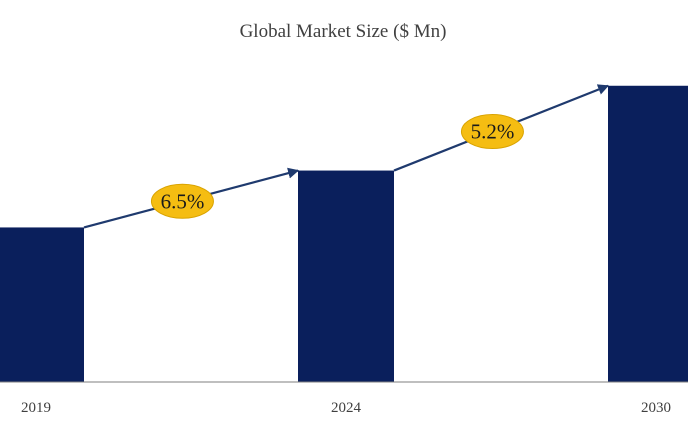  Describe the element at coordinates (343, 31) in the screenshot. I see `chart-title: Global Market Size ($ Mn)` at that location.